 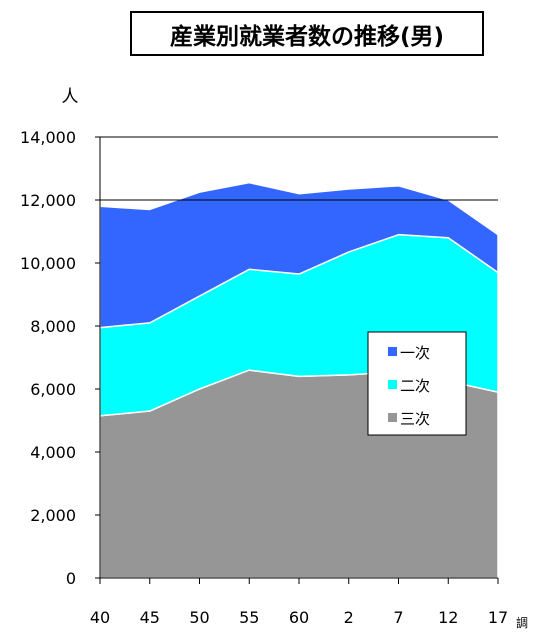 What do you see at coordinates (53, 389) in the screenshot?
I see `y-tick-label: 6,000` at bounding box center [53, 389].